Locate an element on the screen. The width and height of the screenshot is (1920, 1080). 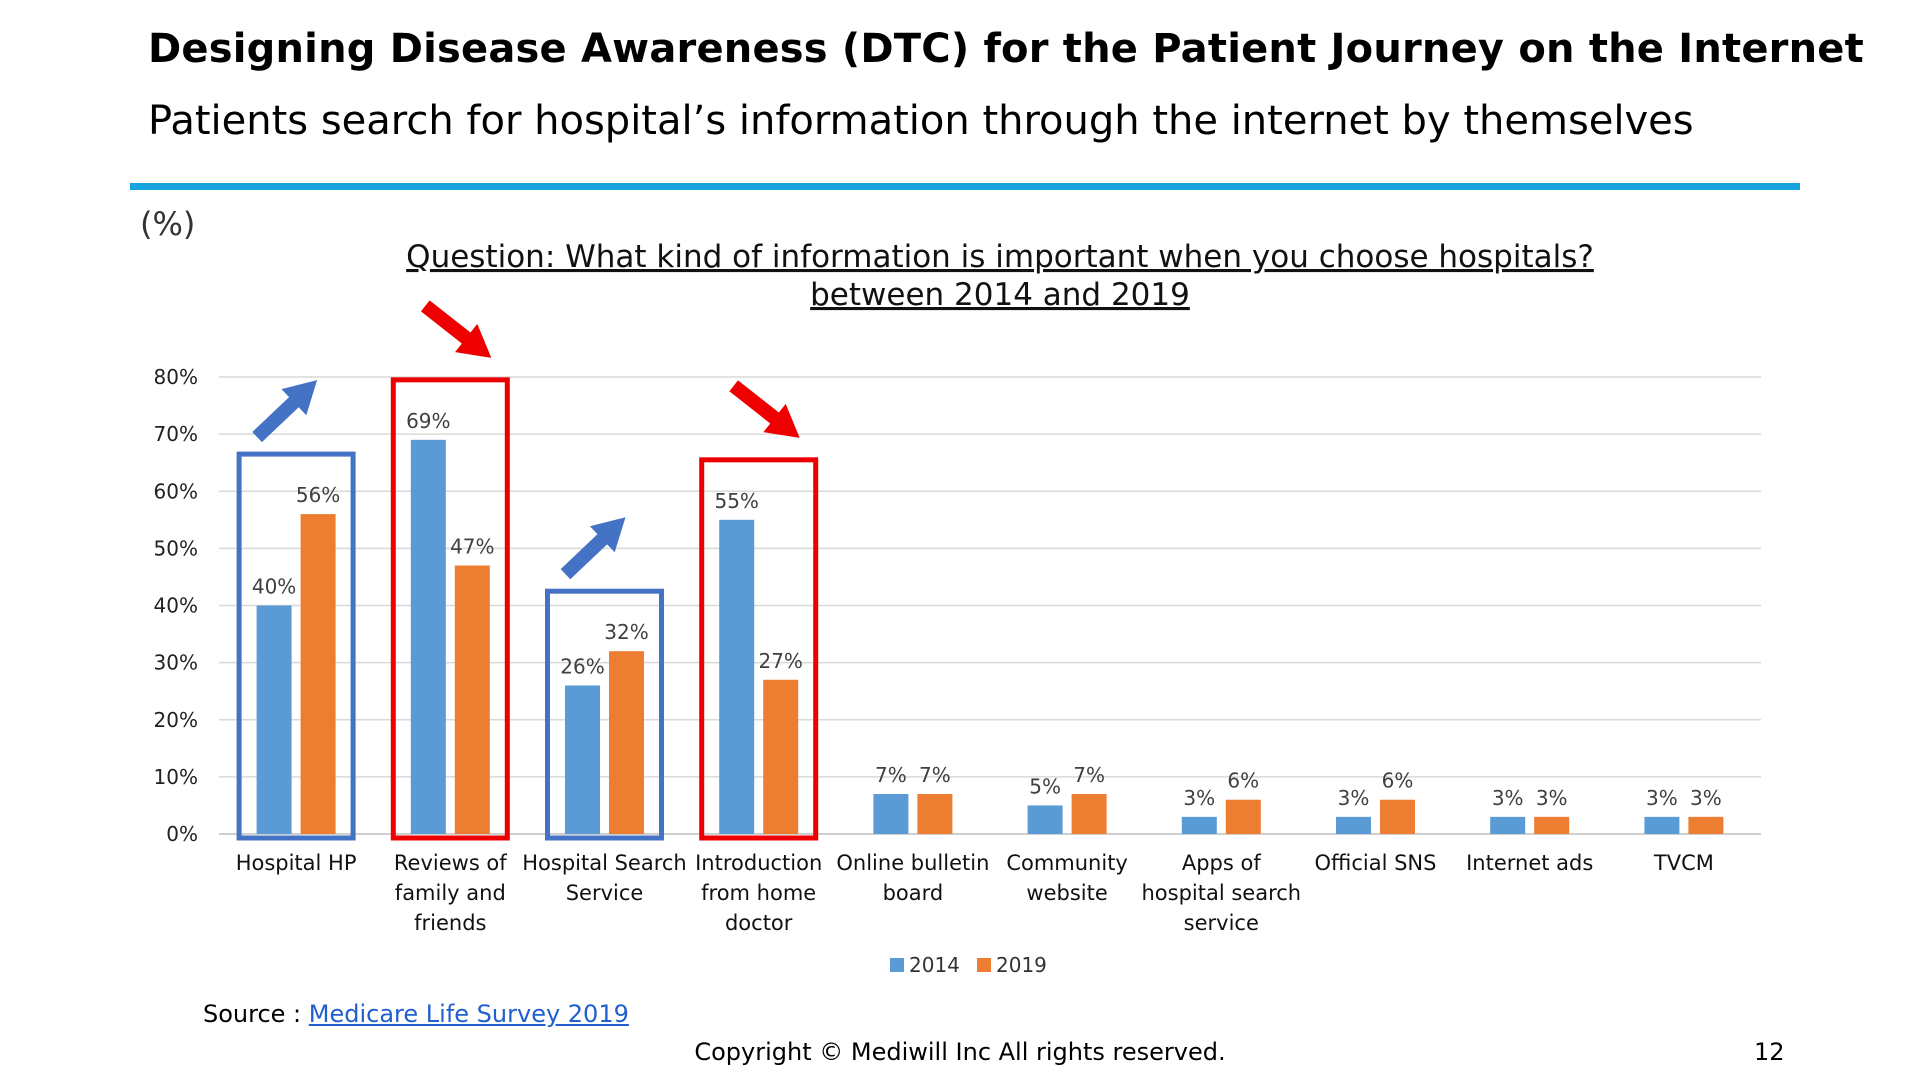
legend-label-2019: 2019 is located at coordinates (1021, 965).